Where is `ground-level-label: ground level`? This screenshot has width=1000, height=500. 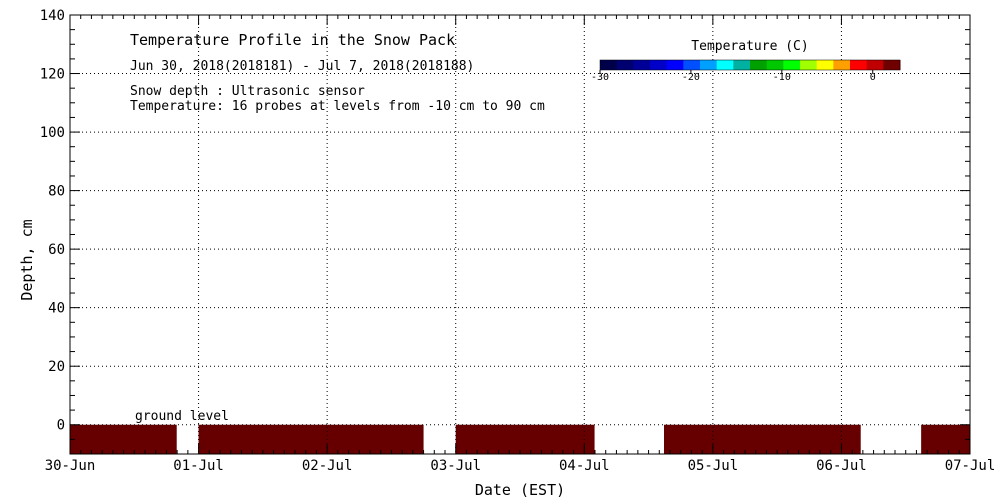
ground-level-label: ground level is located at coordinates (182, 416).